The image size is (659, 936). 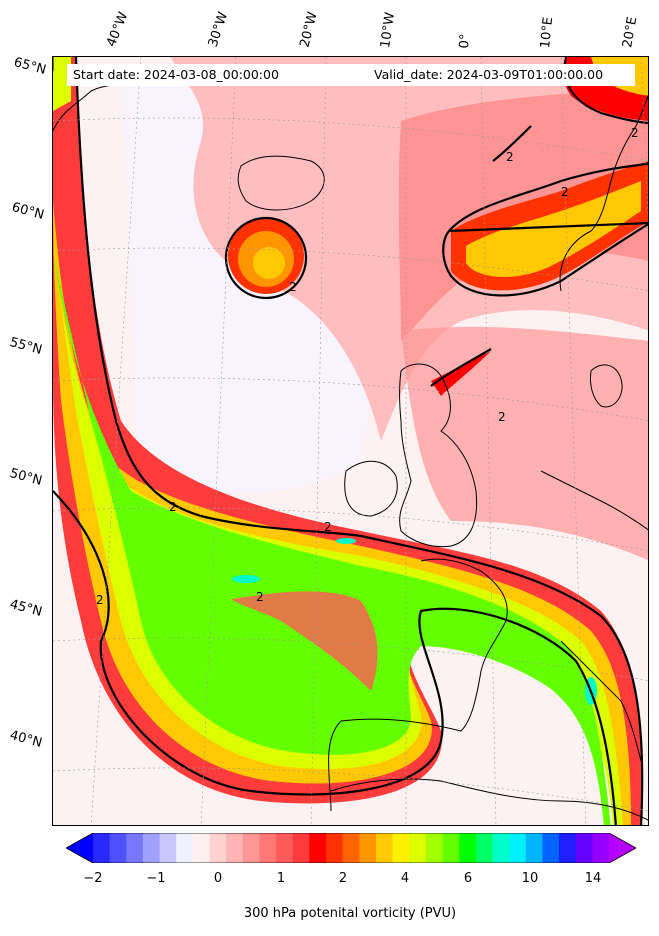 I want to click on colorbar-tick: 2, so click(x=343, y=878).